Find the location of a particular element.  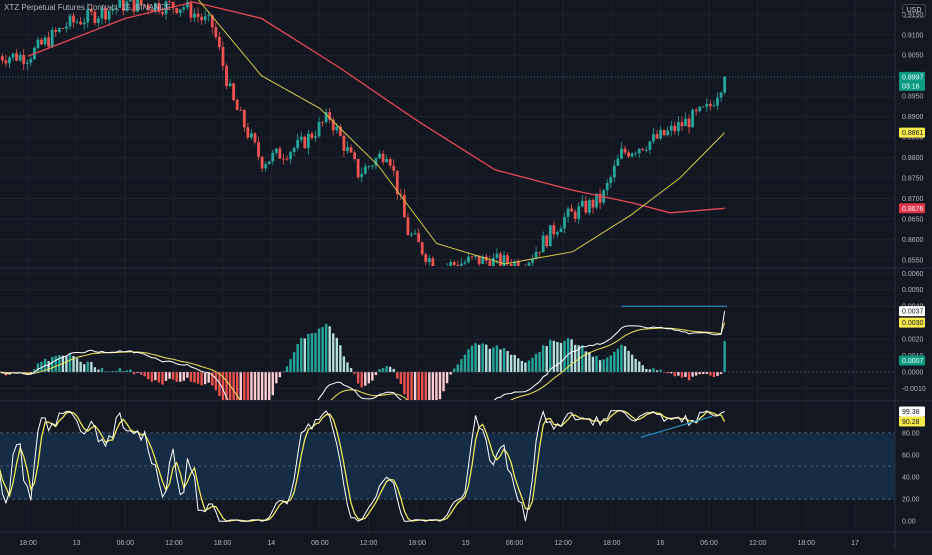

last-price-tag: 0.8997 is located at coordinates (913, 77).